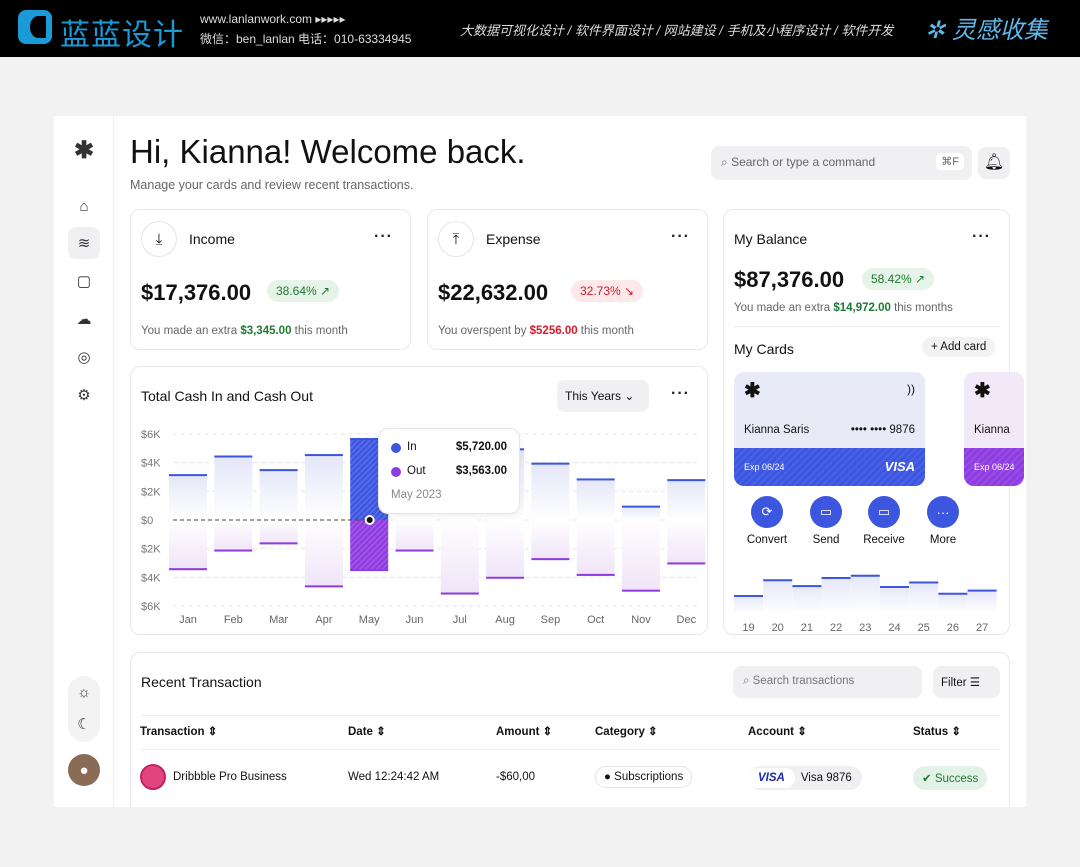 Image resolution: width=1080 pixels, height=867 pixels. Describe the element at coordinates (306, 39) in the screenshot. I see `banner-contact: 微信：ben_lanlan 电话：010-63334945` at that location.